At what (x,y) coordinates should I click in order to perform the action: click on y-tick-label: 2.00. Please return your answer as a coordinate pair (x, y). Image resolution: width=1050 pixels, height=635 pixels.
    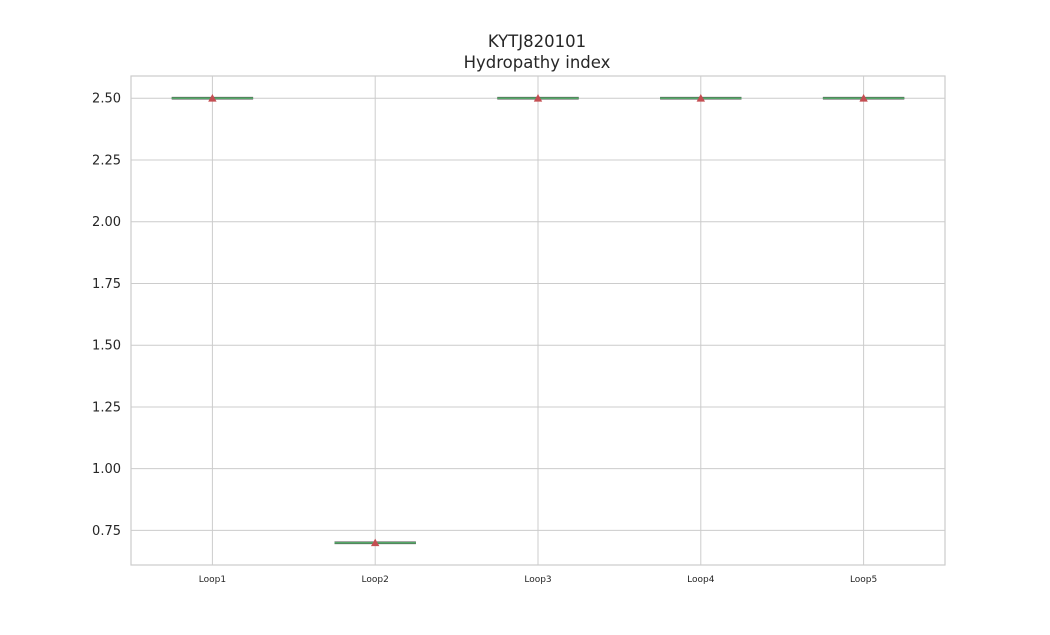
    Looking at the image, I should click on (106, 222).